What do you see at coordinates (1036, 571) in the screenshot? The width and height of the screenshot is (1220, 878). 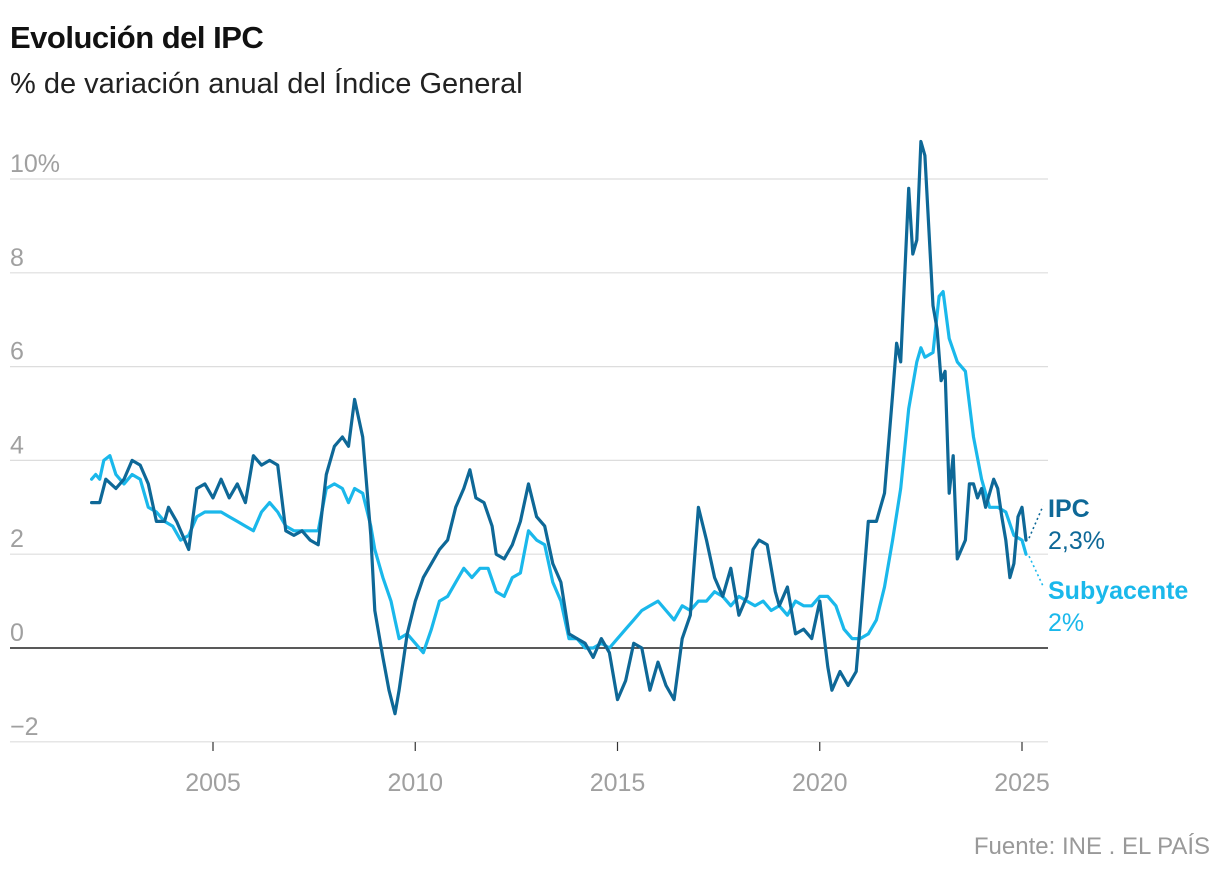 I see `subyacente-leader-line` at bounding box center [1036, 571].